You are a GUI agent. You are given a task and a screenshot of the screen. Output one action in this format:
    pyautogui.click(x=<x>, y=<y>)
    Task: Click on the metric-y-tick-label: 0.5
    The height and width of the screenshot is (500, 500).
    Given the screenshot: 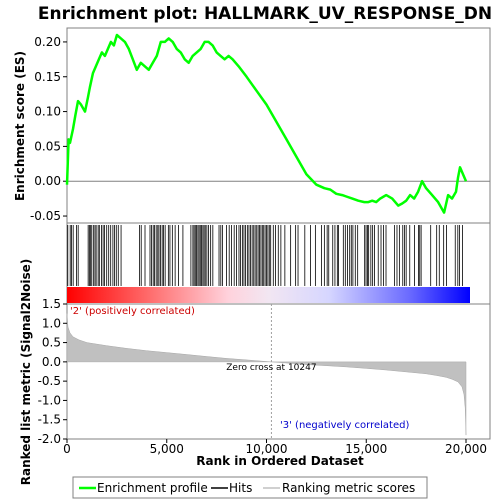 What is the action you would take?
    pyautogui.click(x=51, y=343)
    